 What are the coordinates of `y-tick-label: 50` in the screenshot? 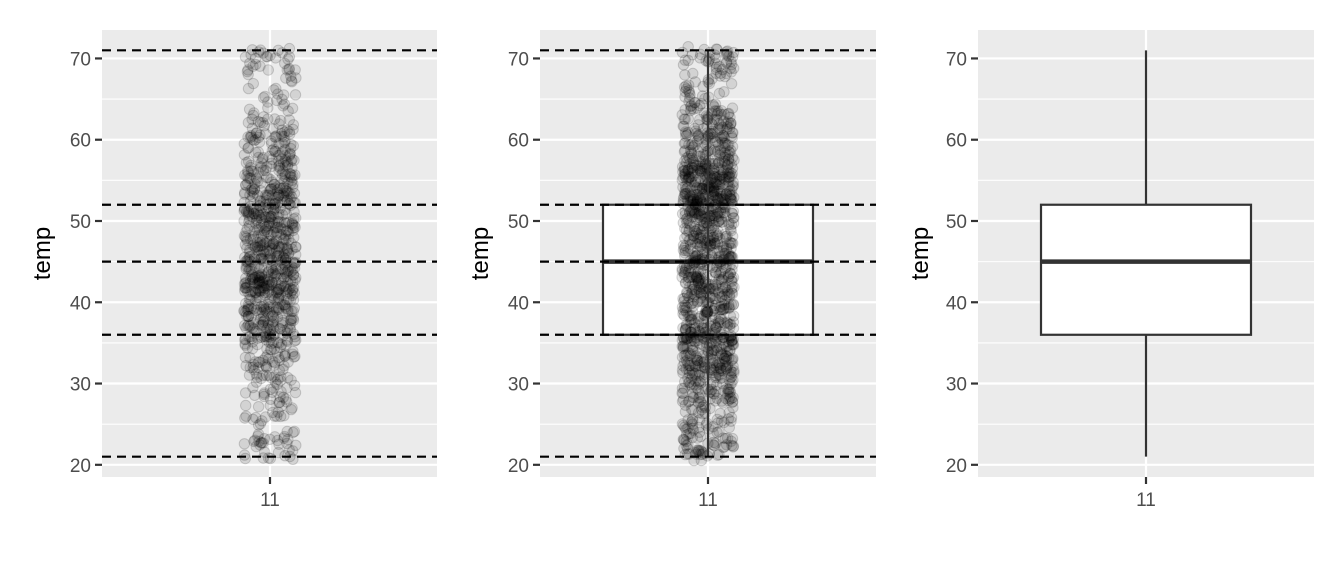 It's located at (80, 222).